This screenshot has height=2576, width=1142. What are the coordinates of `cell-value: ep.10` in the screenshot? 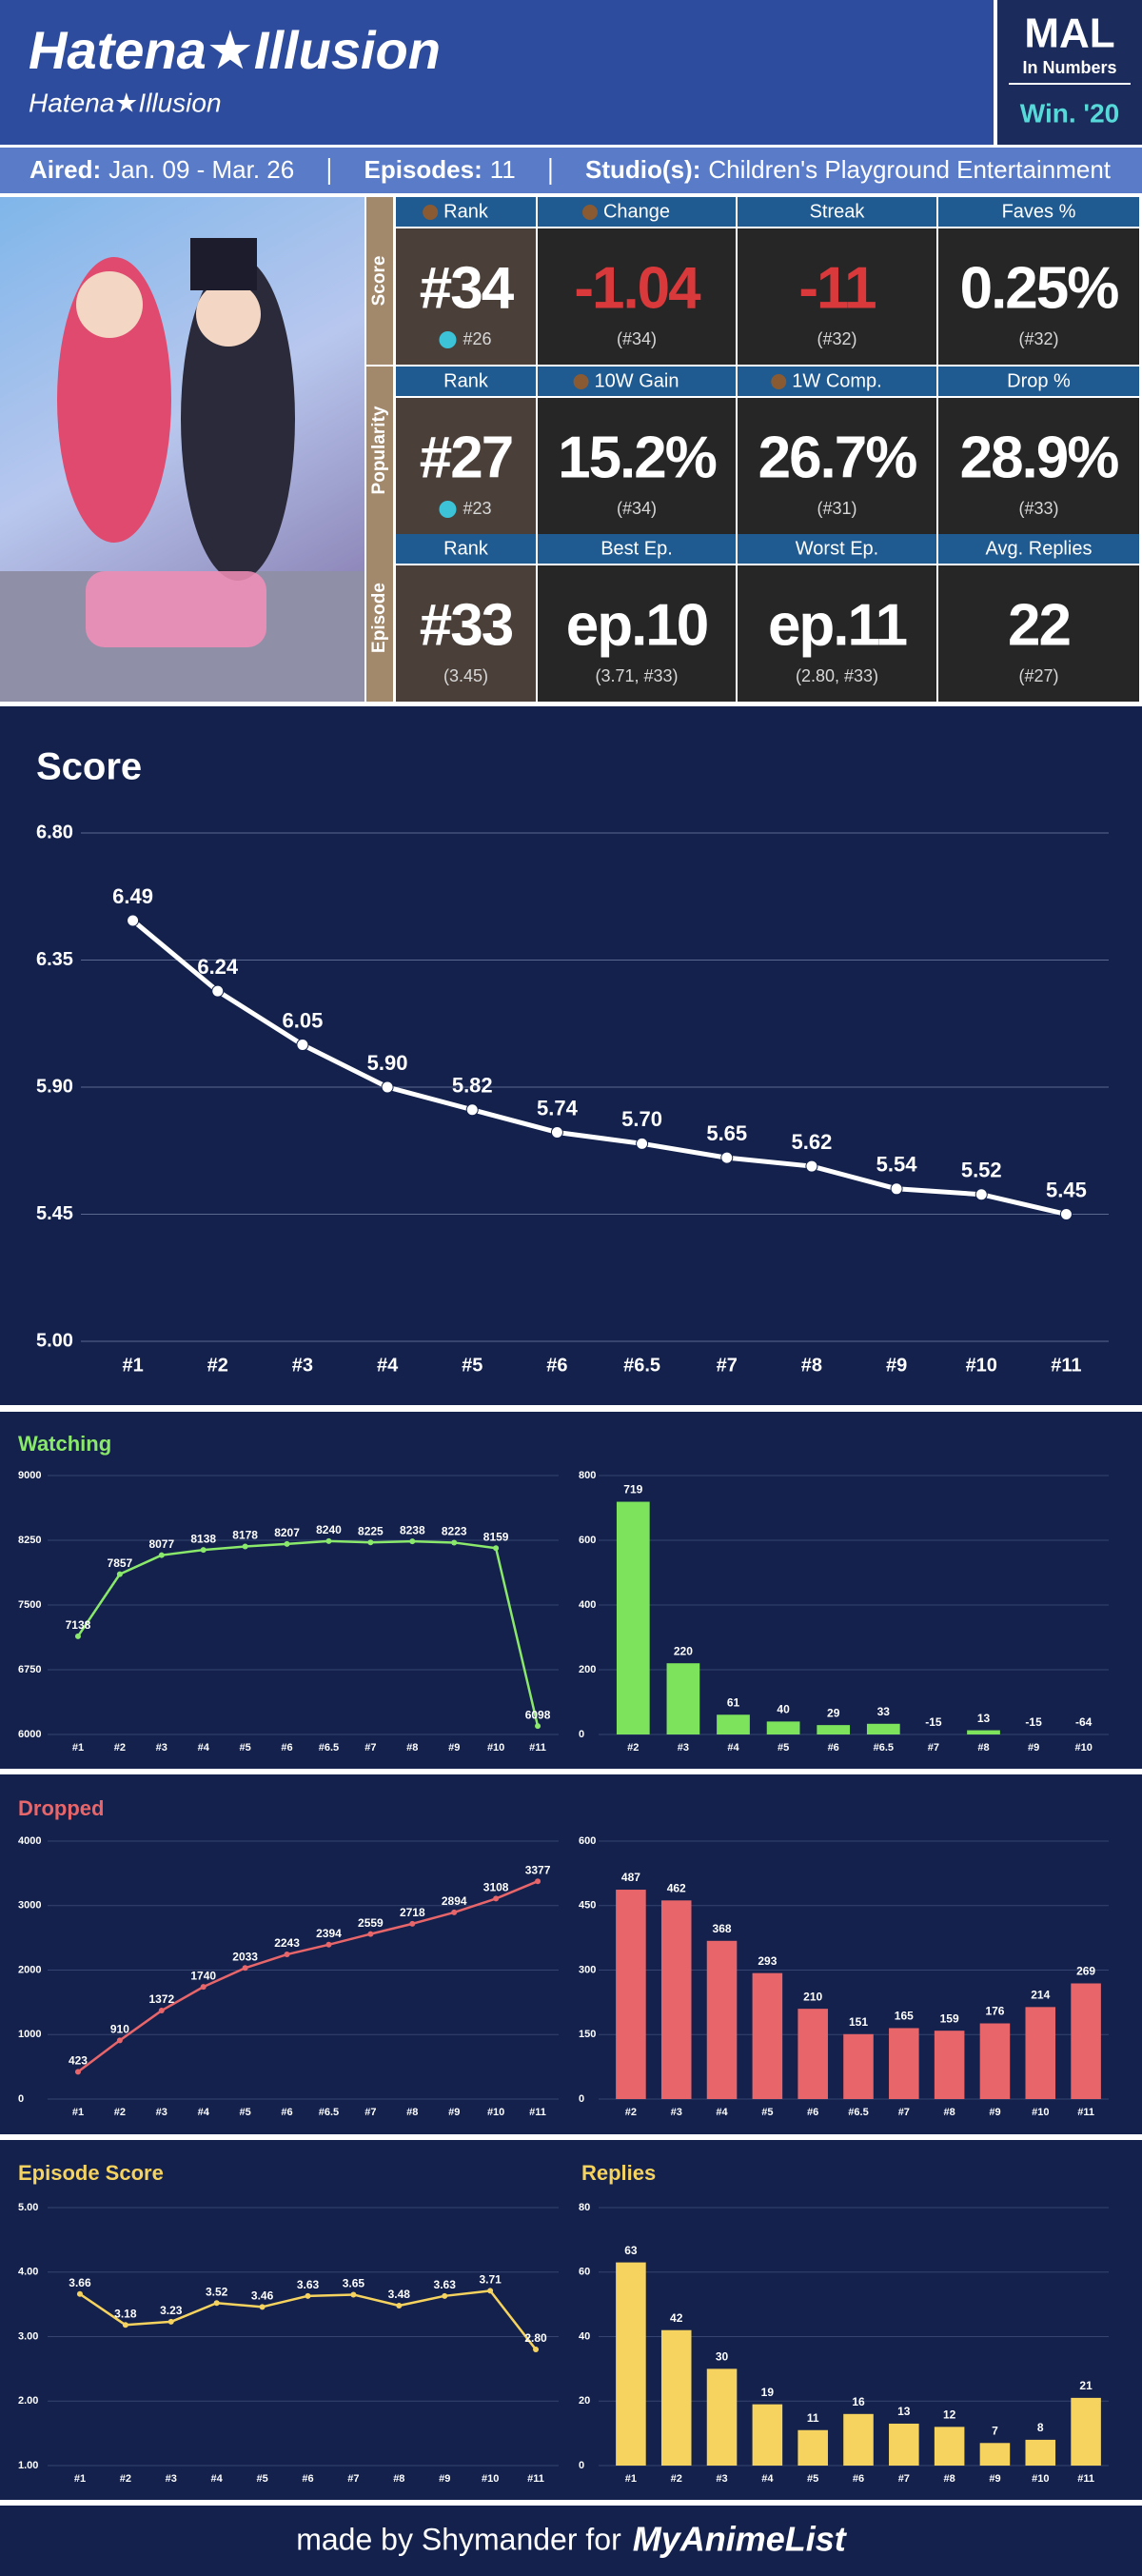 It's located at (637, 625).